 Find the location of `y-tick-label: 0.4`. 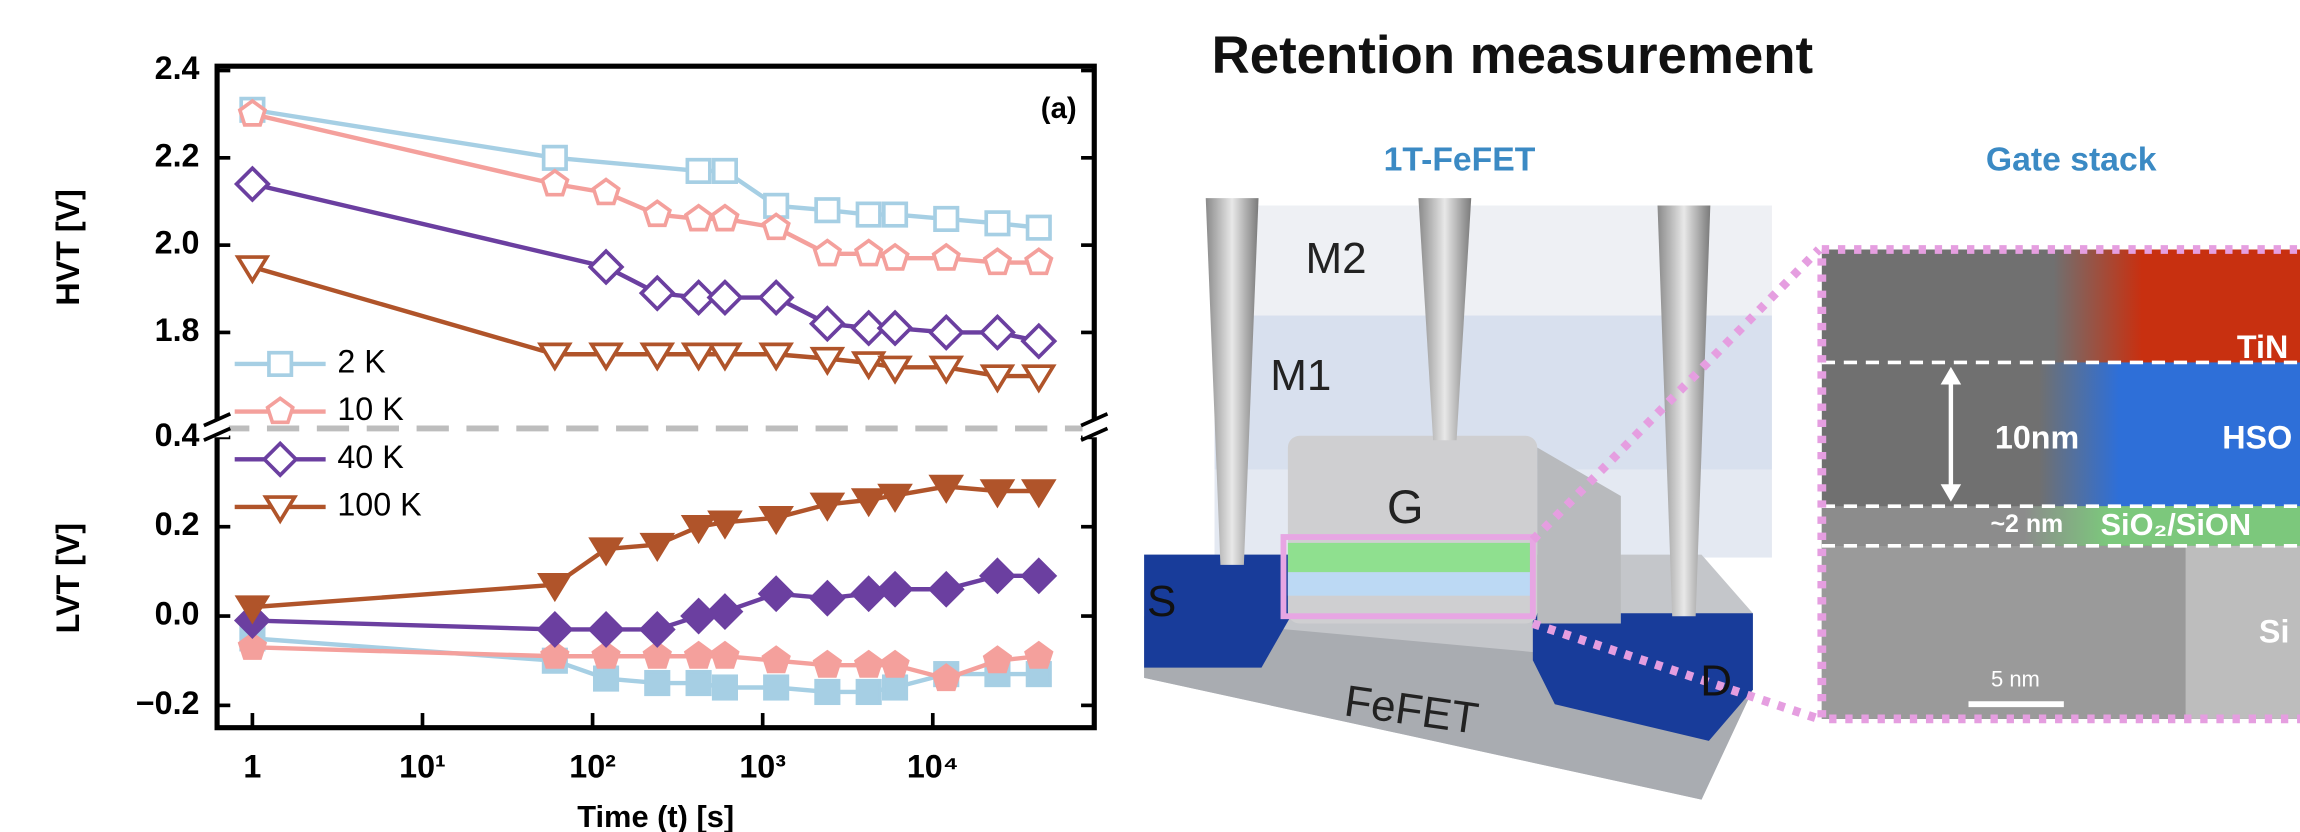

y-tick-label: 0.4 is located at coordinates (177, 435).